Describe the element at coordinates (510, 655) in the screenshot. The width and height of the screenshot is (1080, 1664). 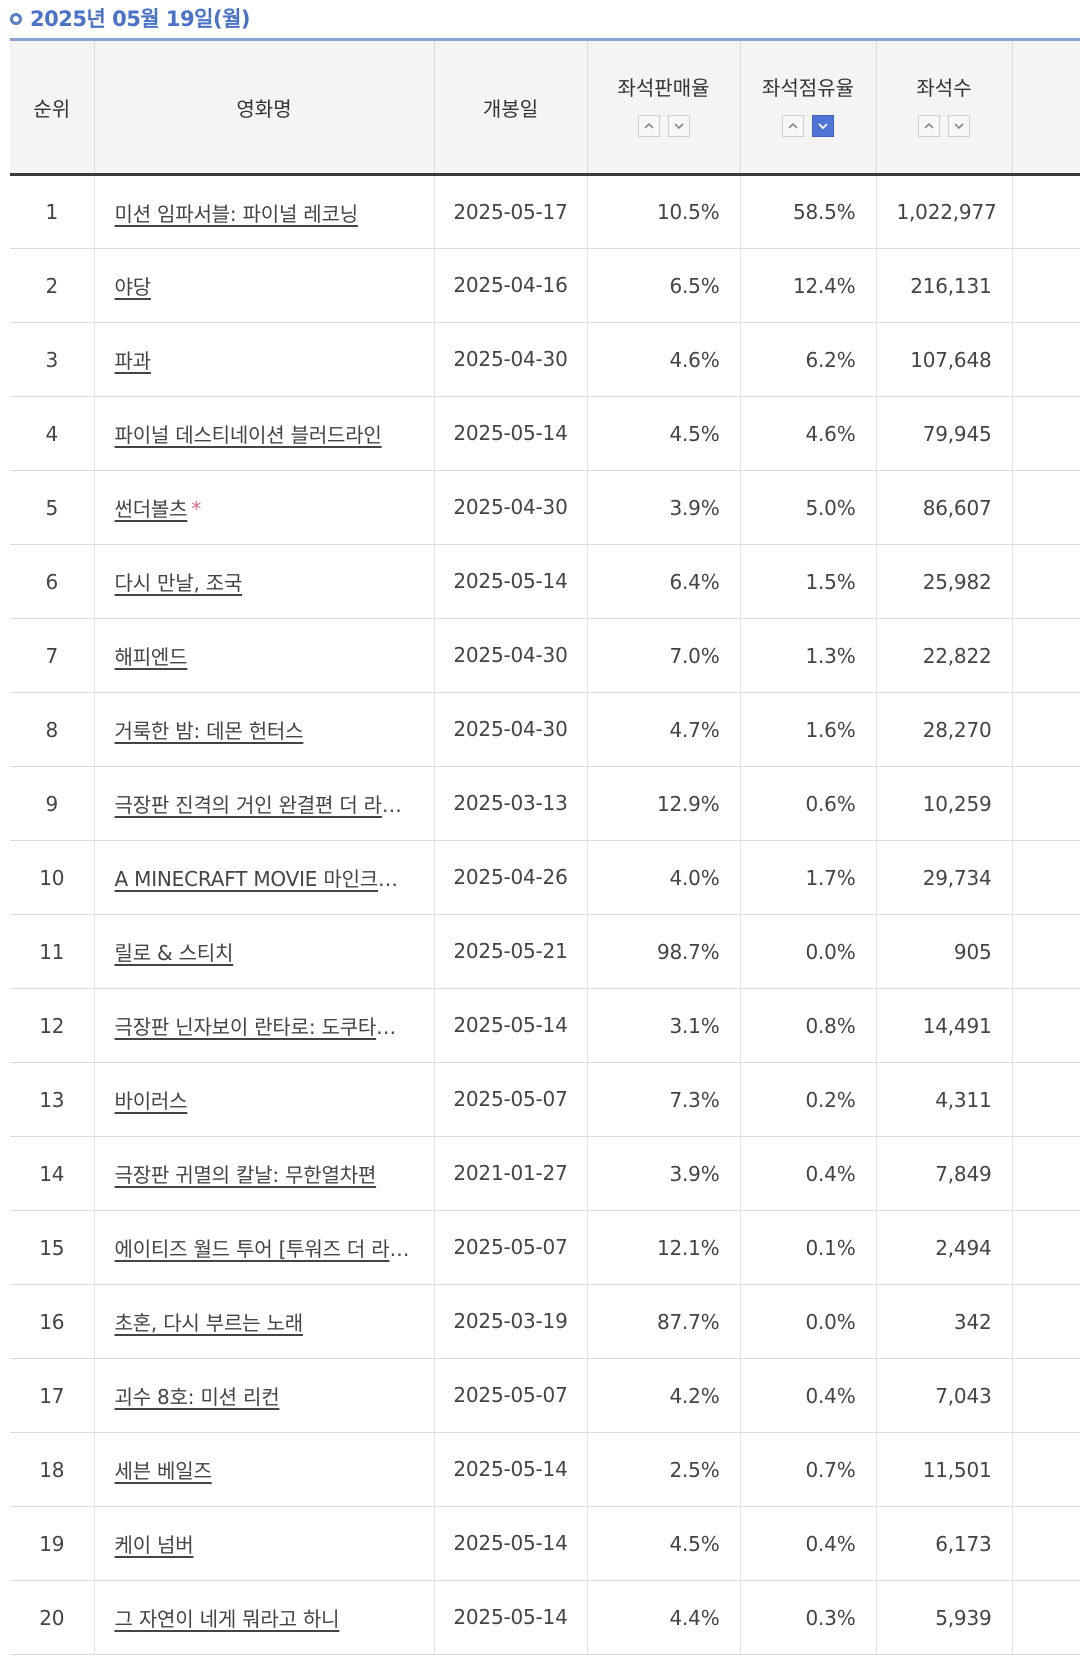
I see `release-date: 2025-04-30` at that location.